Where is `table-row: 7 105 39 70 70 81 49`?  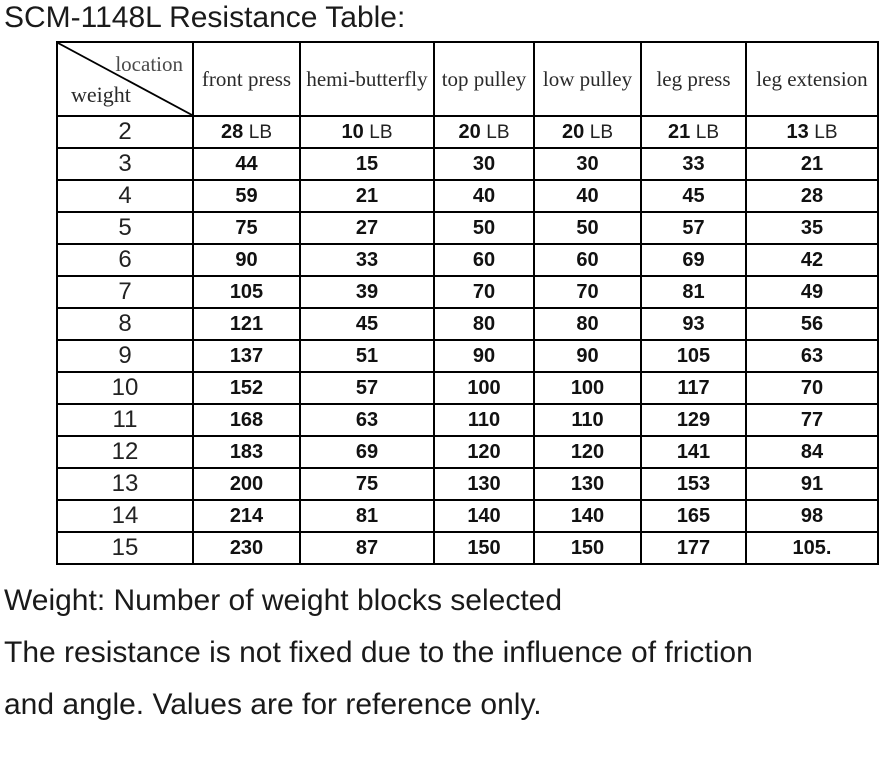 table-row: 7 105 39 70 70 81 49 is located at coordinates (467, 292).